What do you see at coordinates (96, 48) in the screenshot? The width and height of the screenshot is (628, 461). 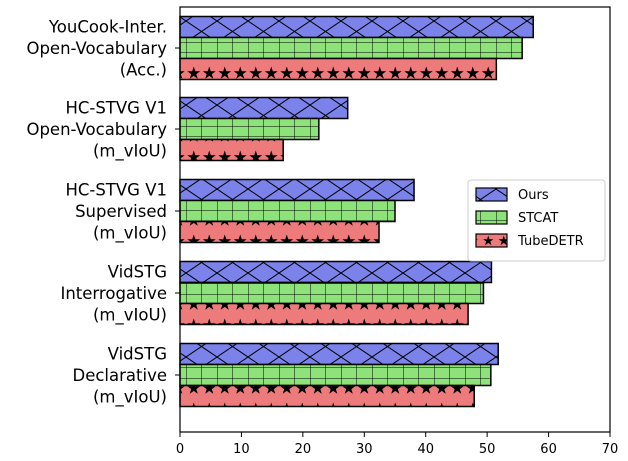 I see `category-label-0-1: Open-Vocabulary` at bounding box center [96, 48].